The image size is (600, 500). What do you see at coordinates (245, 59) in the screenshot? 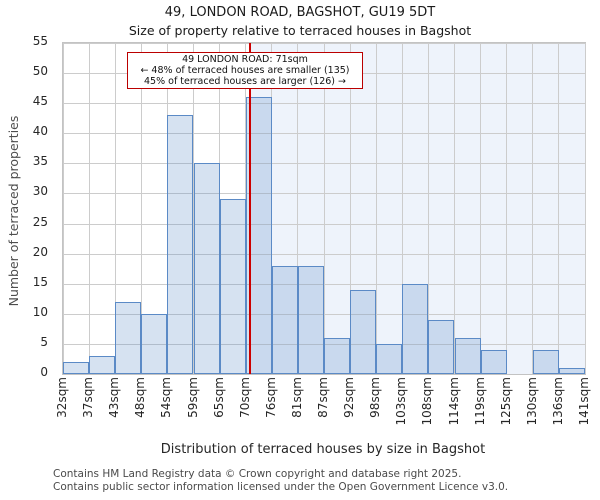
I see `annotation-line-1: 49 LONDON ROAD: 71sqm` at bounding box center [245, 59].